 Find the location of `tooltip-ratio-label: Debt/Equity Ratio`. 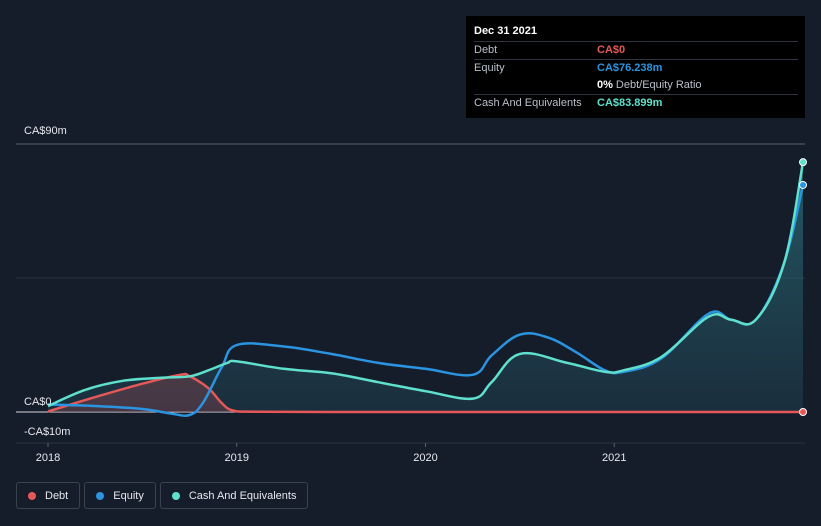

tooltip-ratio-label: Debt/Equity Ratio is located at coordinates (658, 85).